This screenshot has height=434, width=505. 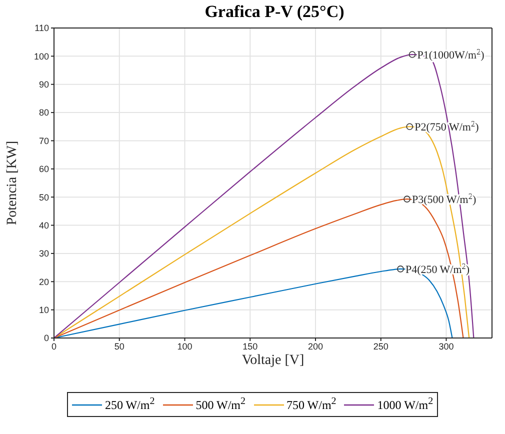 What do you see at coordinates (54, 346) in the screenshot?
I see `x-tick-label: 0` at bounding box center [54, 346].